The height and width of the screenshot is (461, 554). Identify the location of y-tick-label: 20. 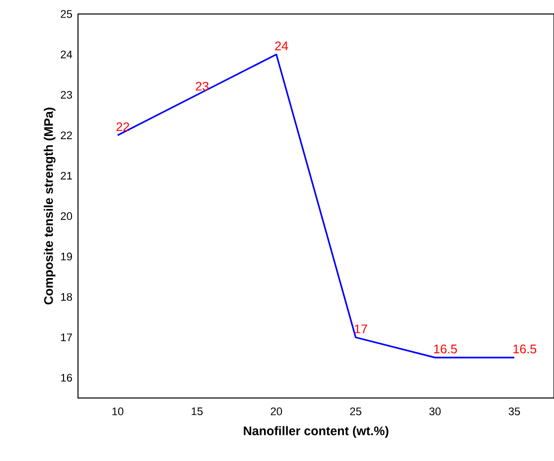
(66, 216).